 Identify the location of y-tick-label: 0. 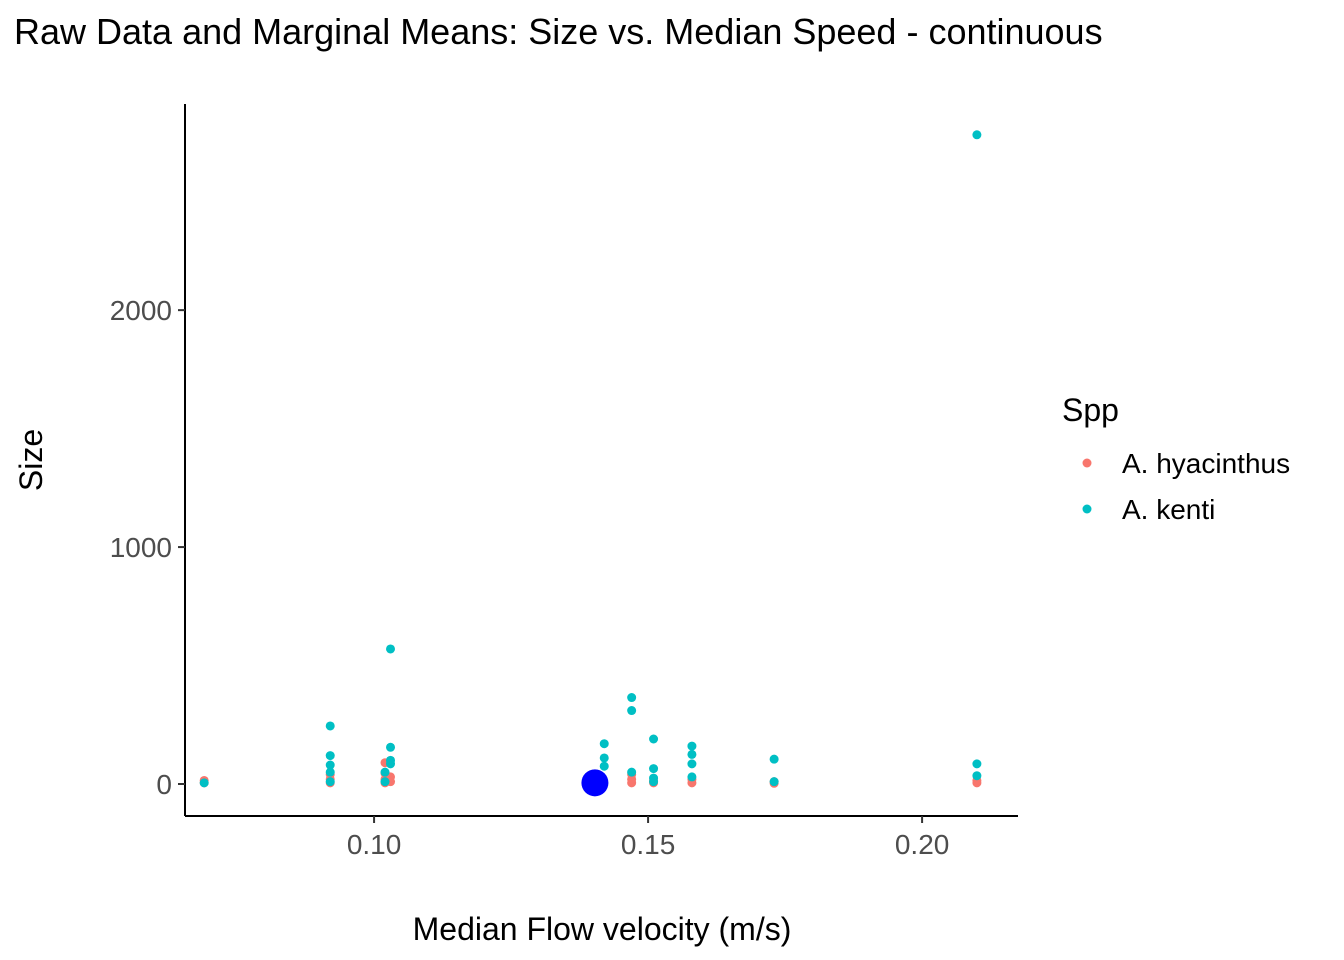
(164, 784).